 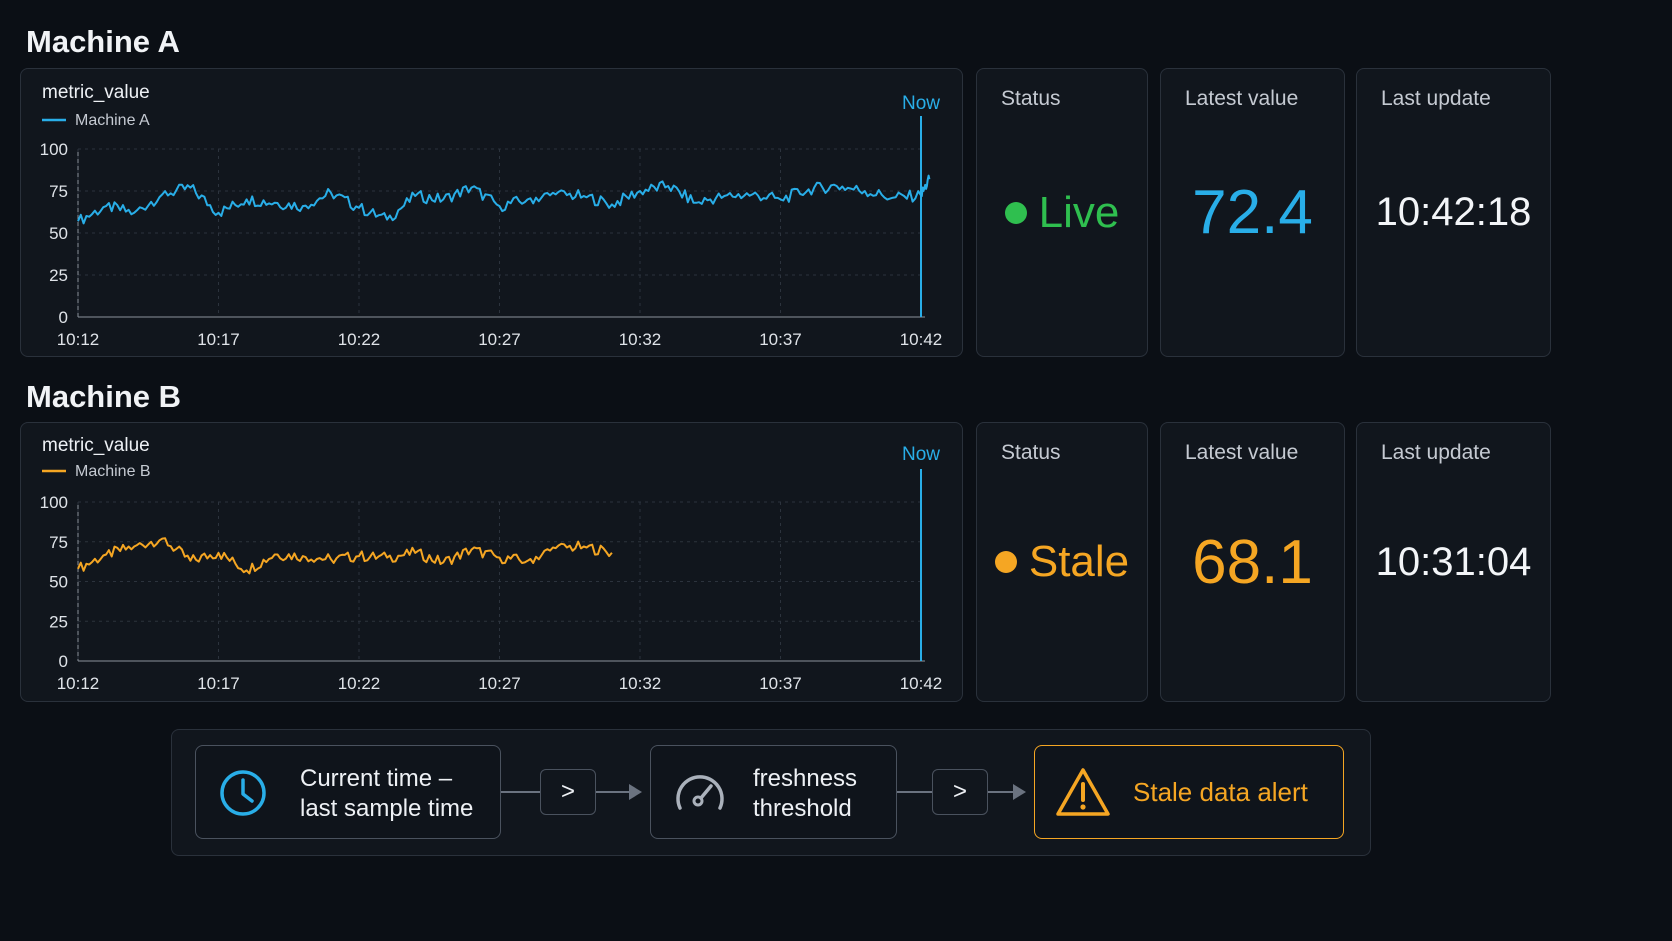 What do you see at coordinates (805, 793) in the screenshot?
I see `flow-step-threshold-text: freshness threshold` at bounding box center [805, 793].